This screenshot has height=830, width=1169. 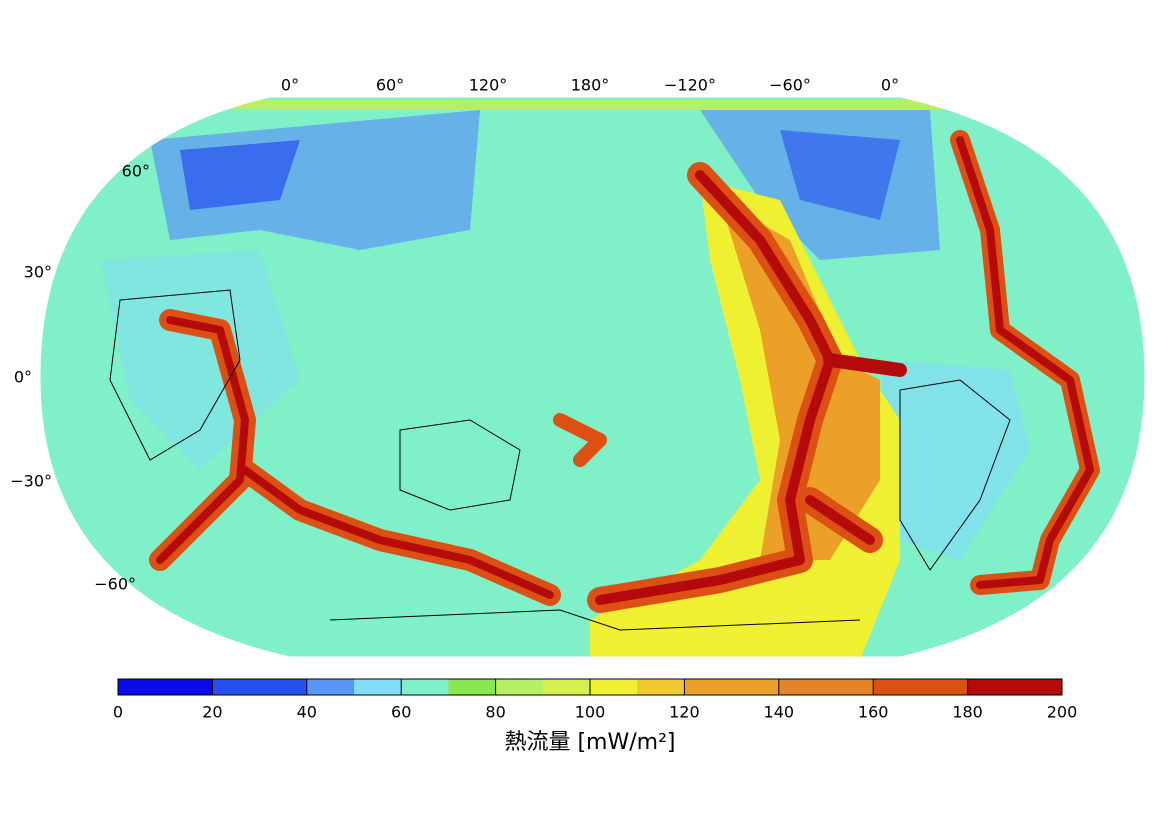 What do you see at coordinates (590, 712) in the screenshot?
I see `colorbar-tick-label: 100` at bounding box center [590, 712].